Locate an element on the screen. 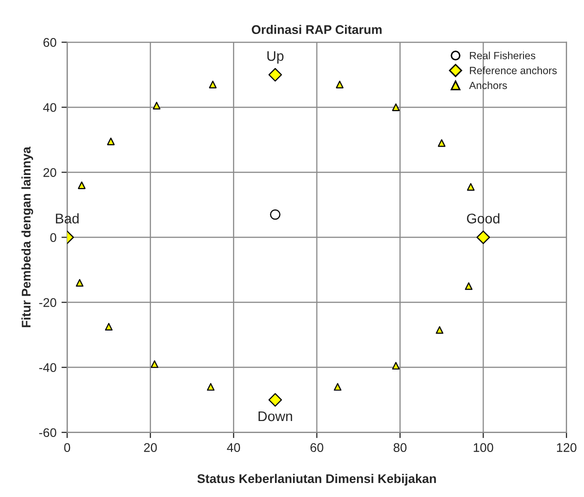 Image resolution: width=584 pixels, height=497 pixels. x-tick-label: 40 is located at coordinates (233, 447).